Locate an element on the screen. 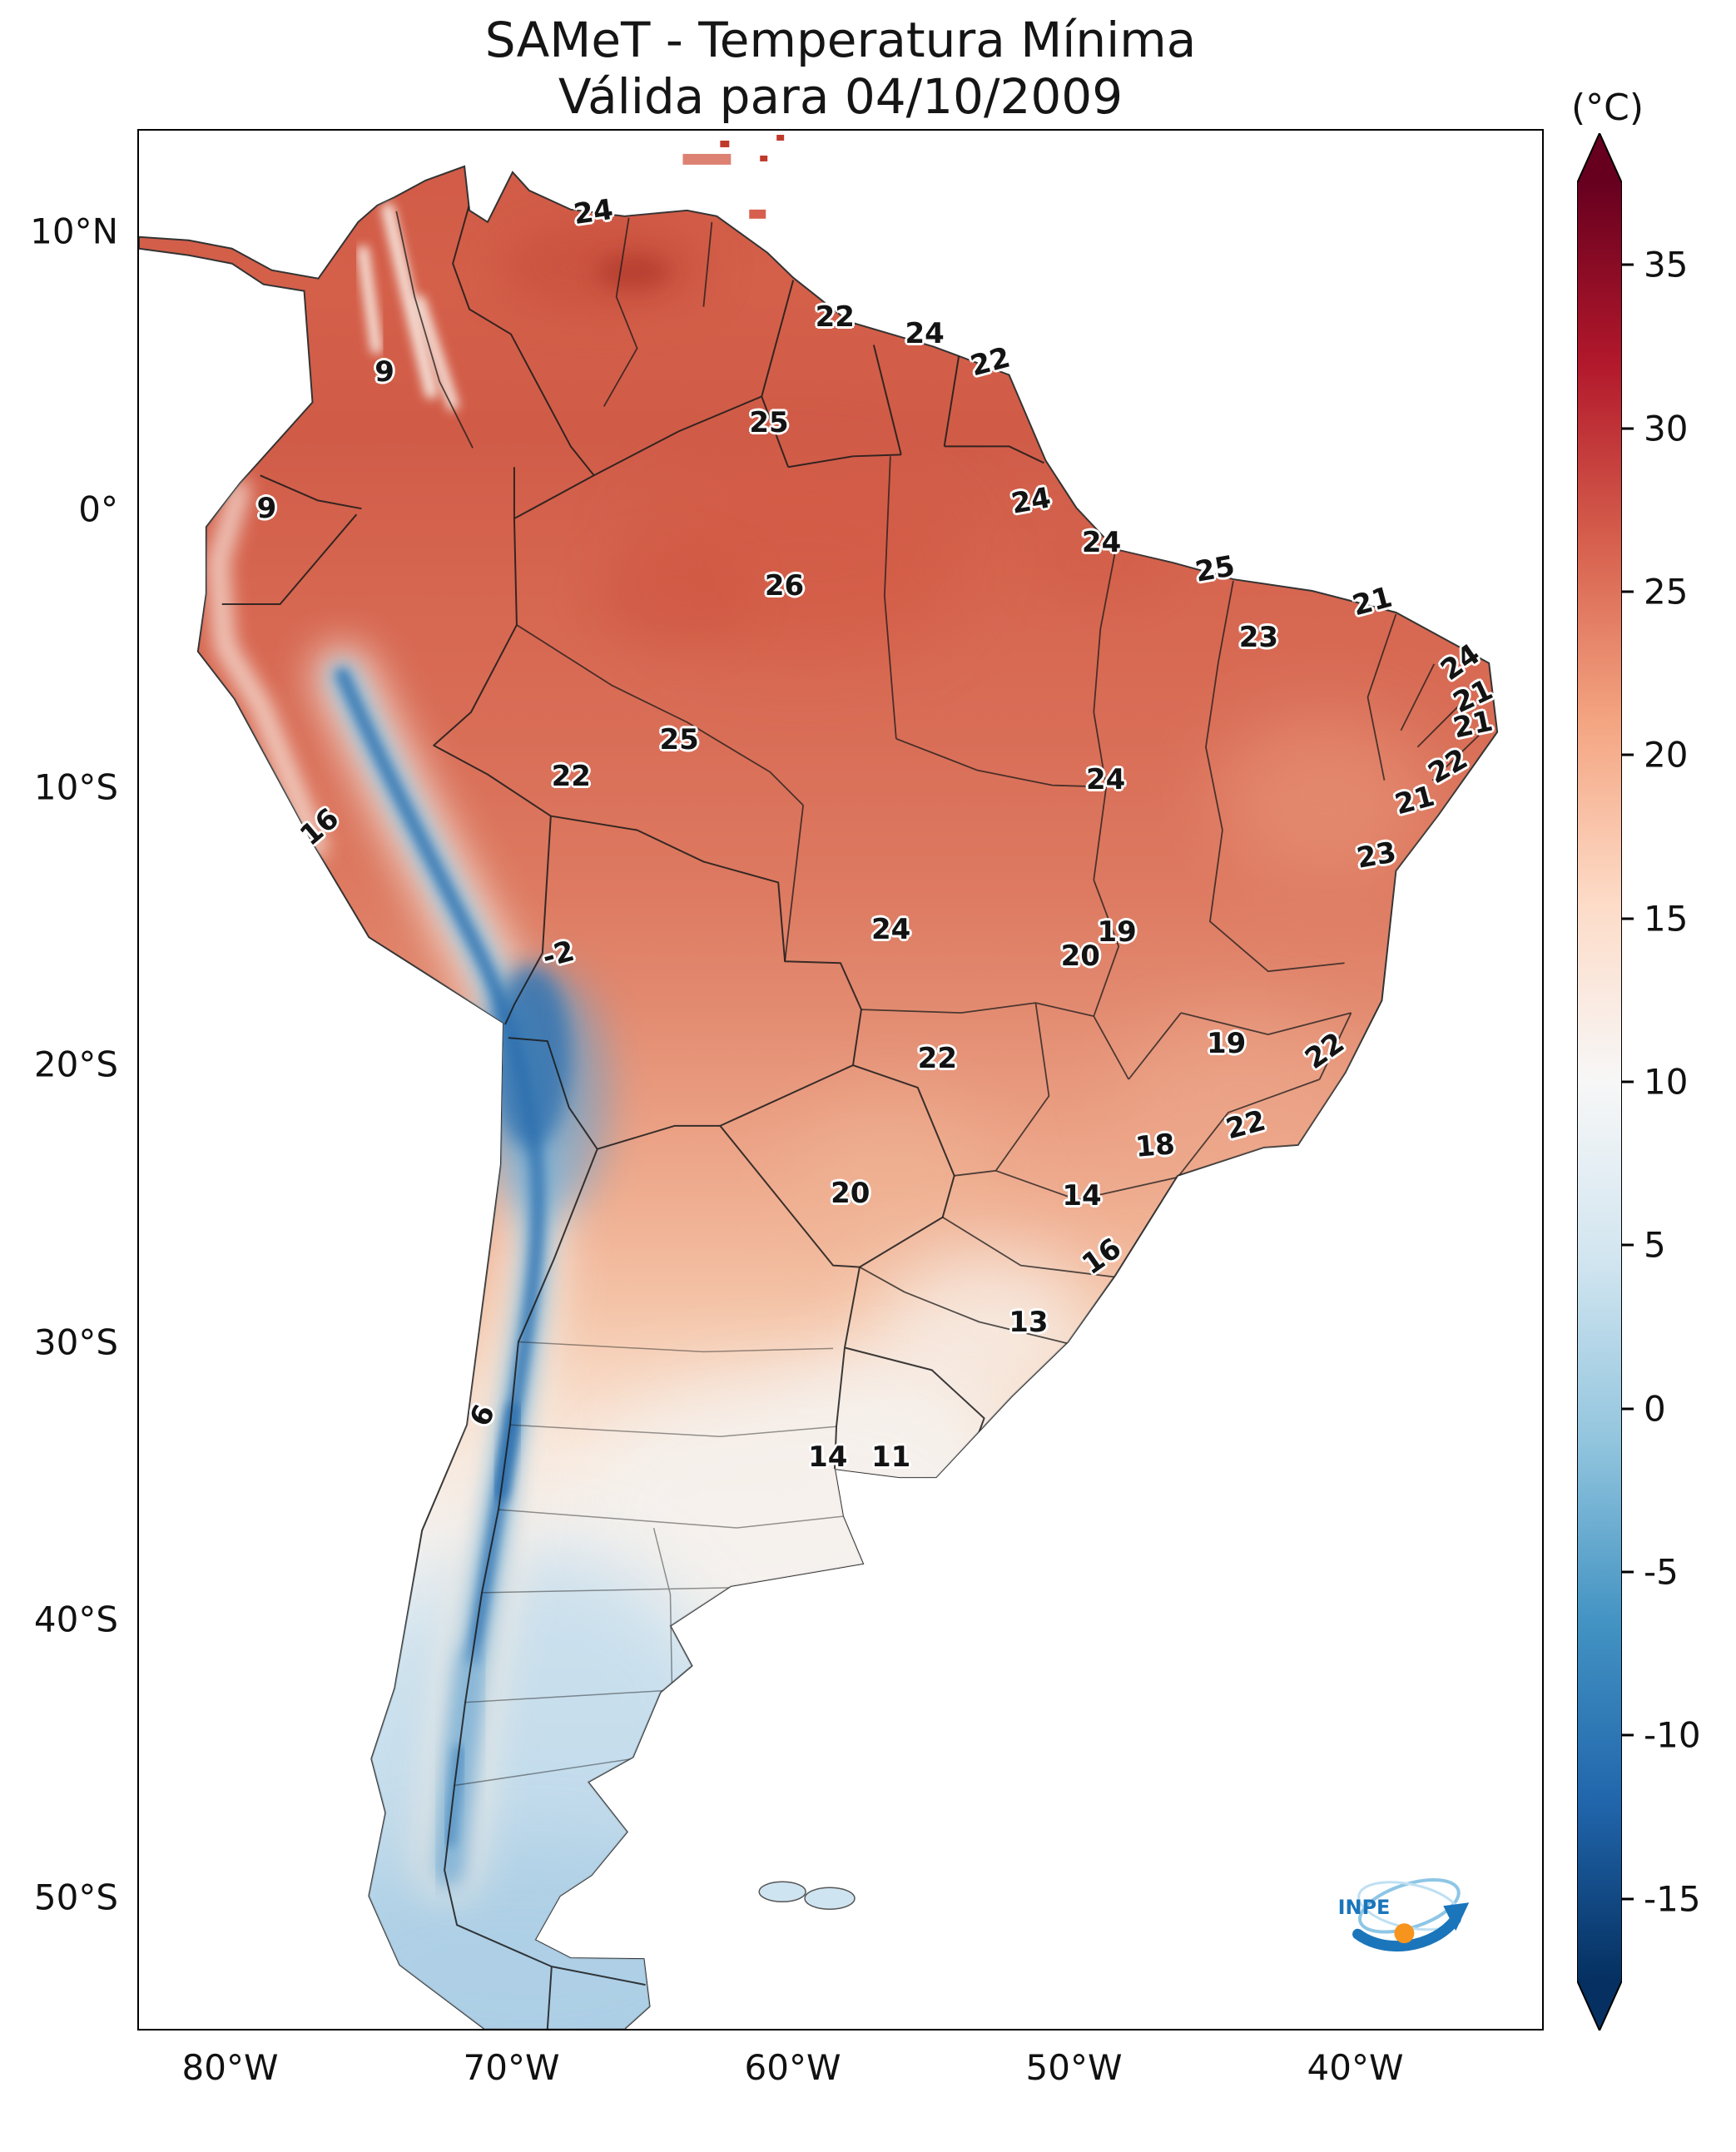  colorbar-tick-label: 0 is located at coordinates (1655, 1409).